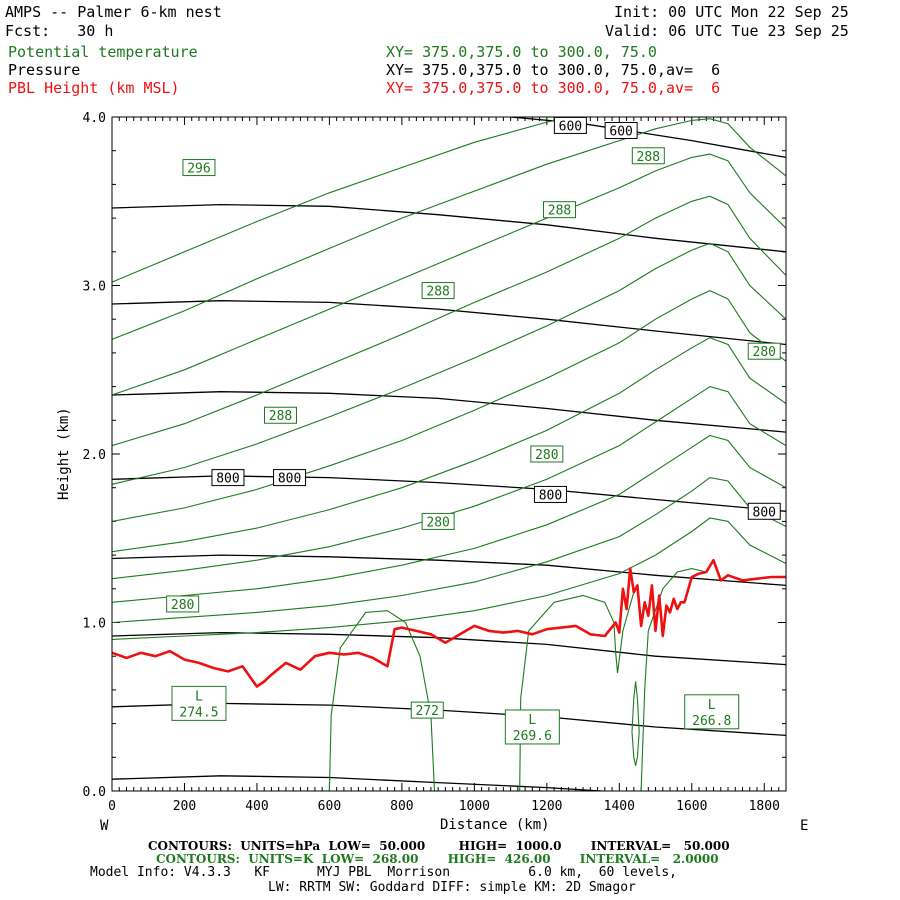 The image size is (900, 900). Describe the element at coordinates (532, 736) in the screenshot. I see `low-center-value: 269.6` at that location.